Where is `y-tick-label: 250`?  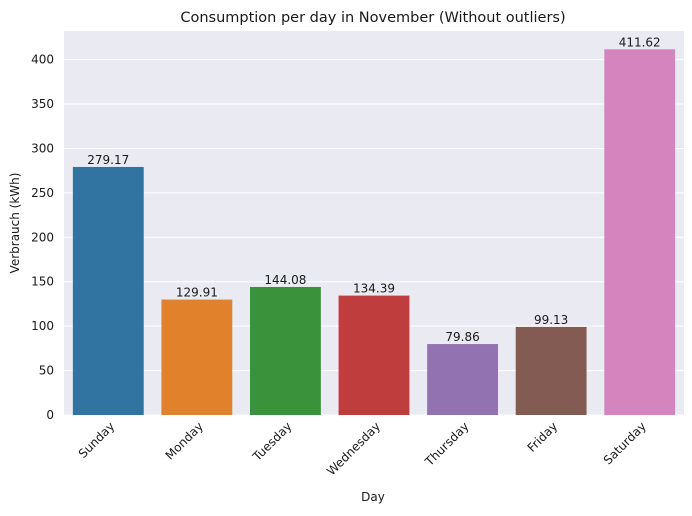 y-tick-label: 250 is located at coordinates (42, 193).